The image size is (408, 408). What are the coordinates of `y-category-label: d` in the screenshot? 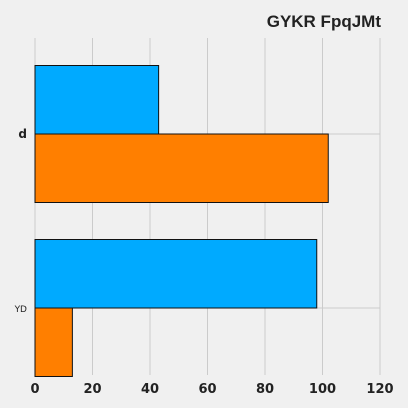 It's located at (22, 134).